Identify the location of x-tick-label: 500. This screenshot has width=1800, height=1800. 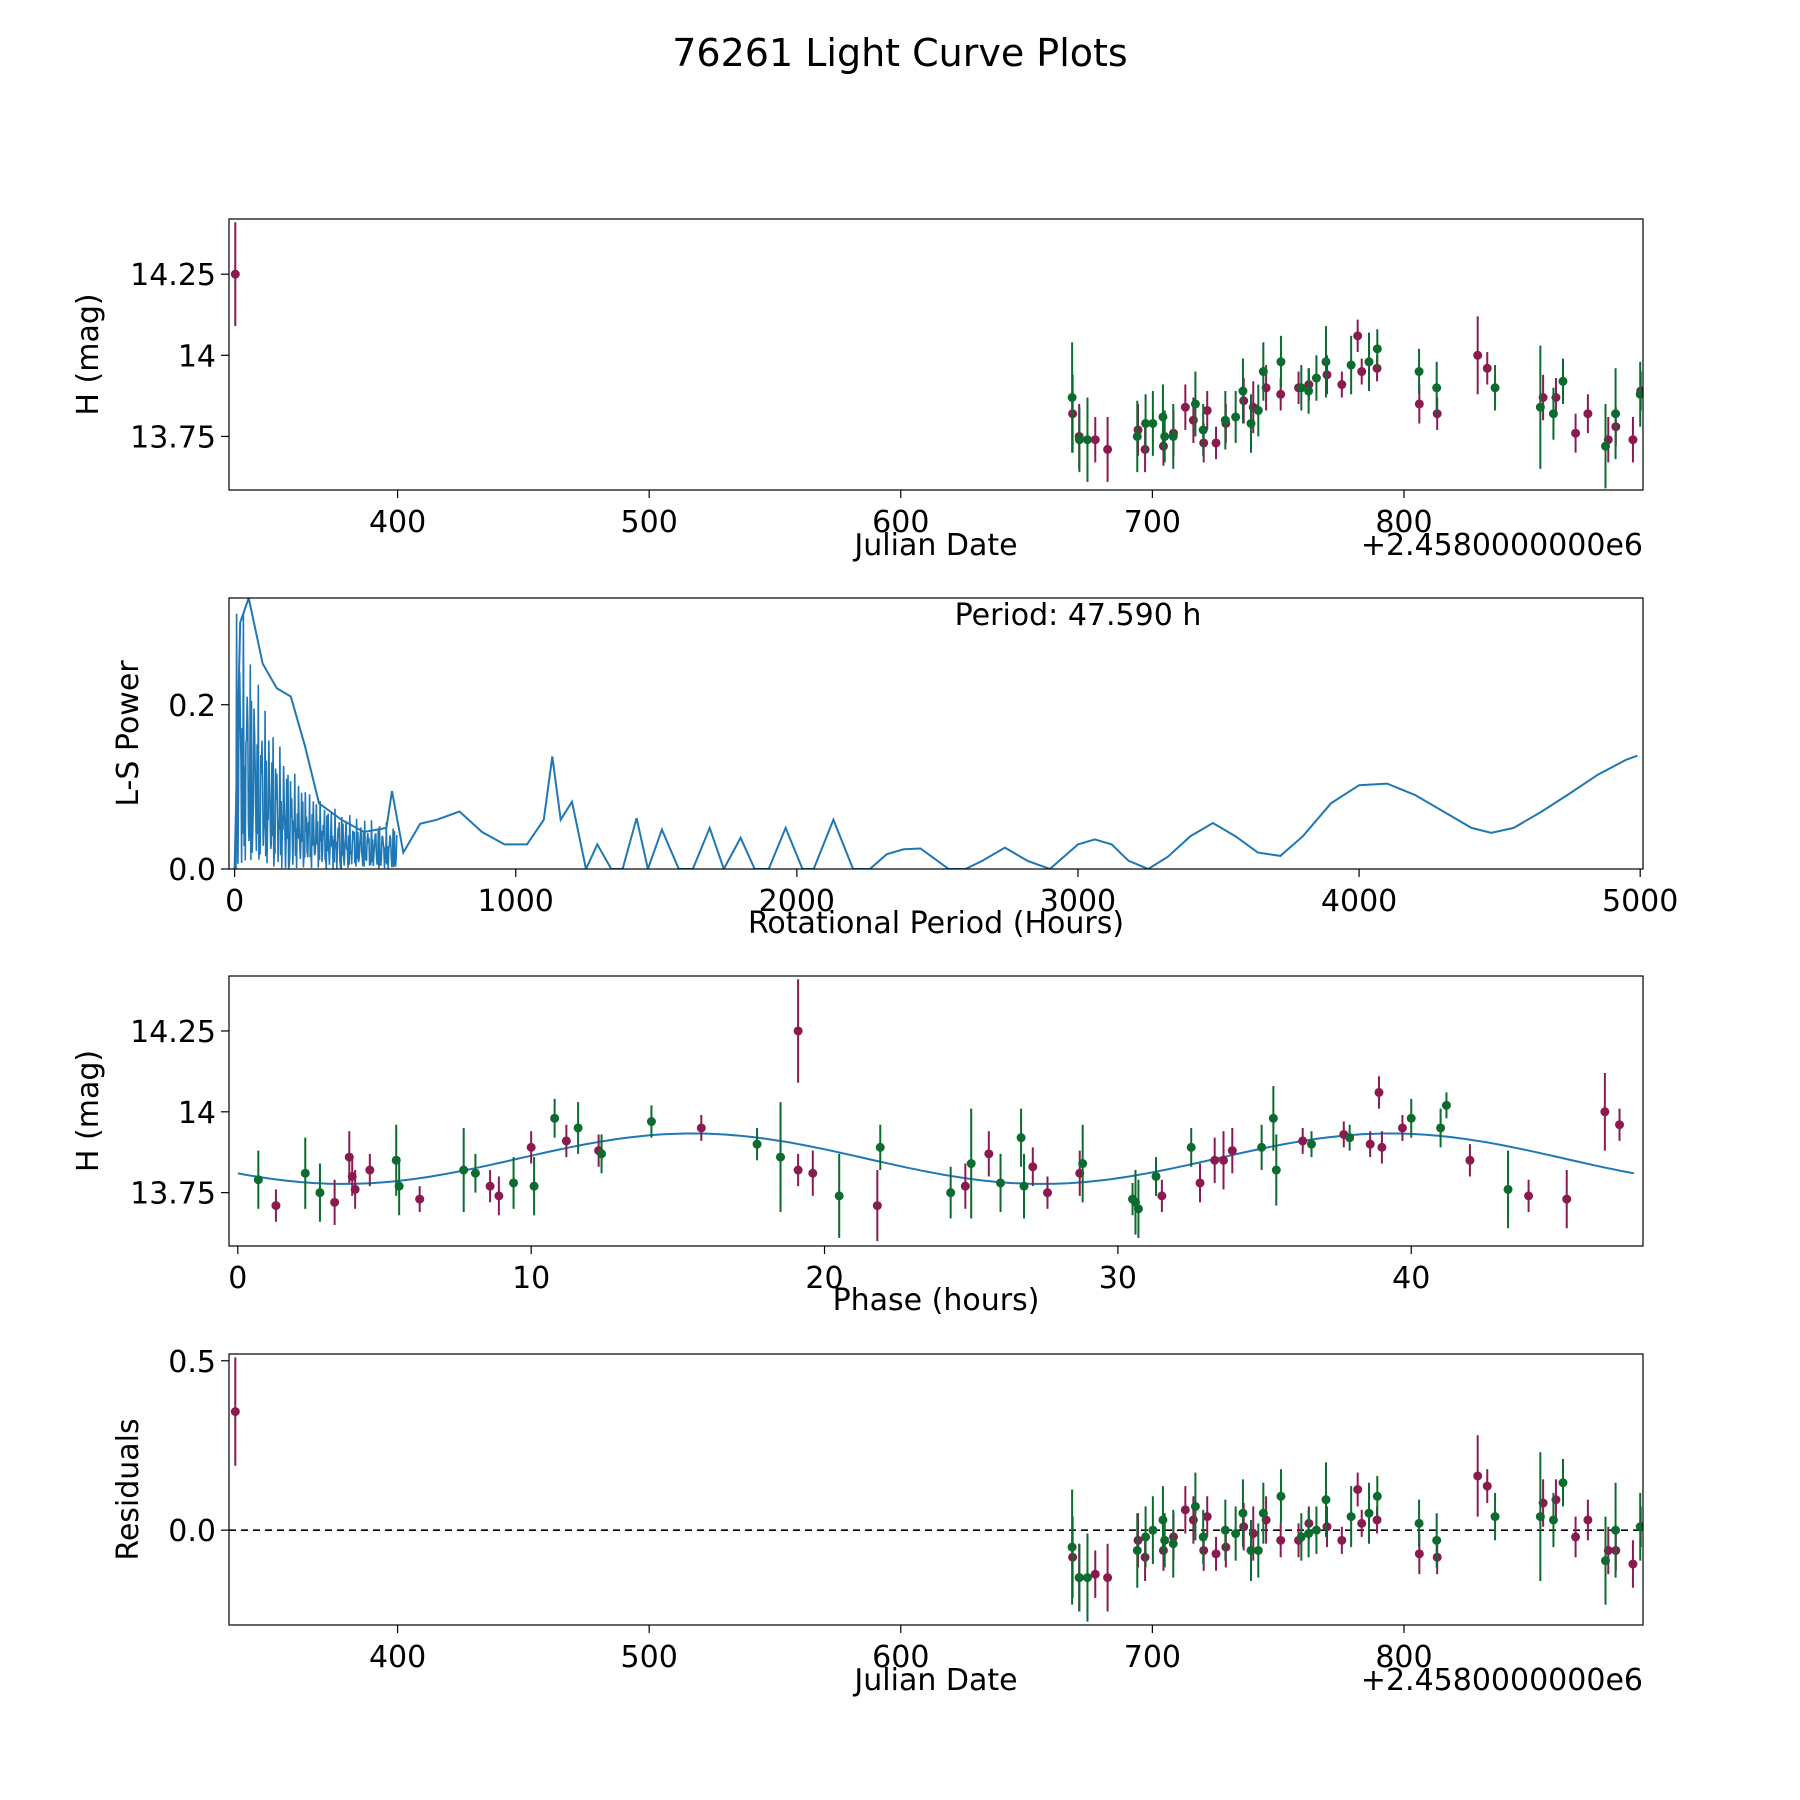
(649, 522).